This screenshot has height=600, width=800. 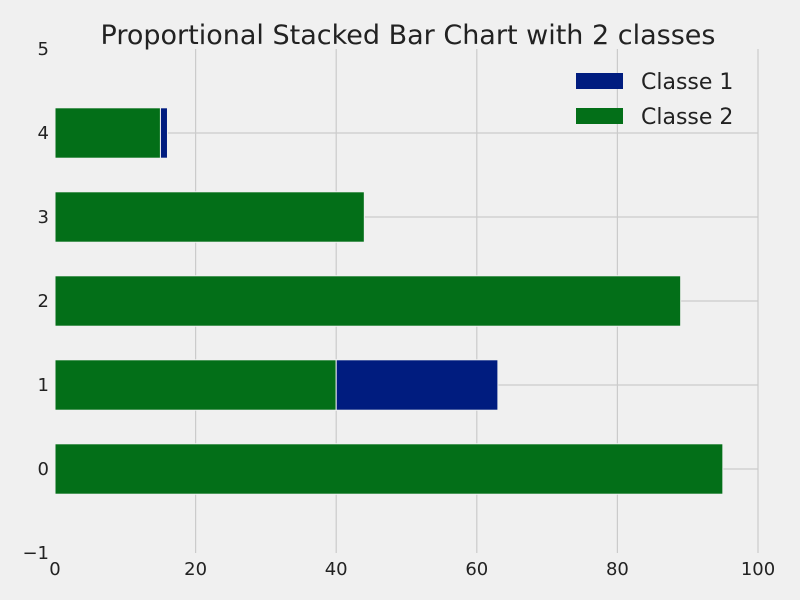 What do you see at coordinates (617, 569) in the screenshot?
I see `x-tick-label: 80` at bounding box center [617, 569].